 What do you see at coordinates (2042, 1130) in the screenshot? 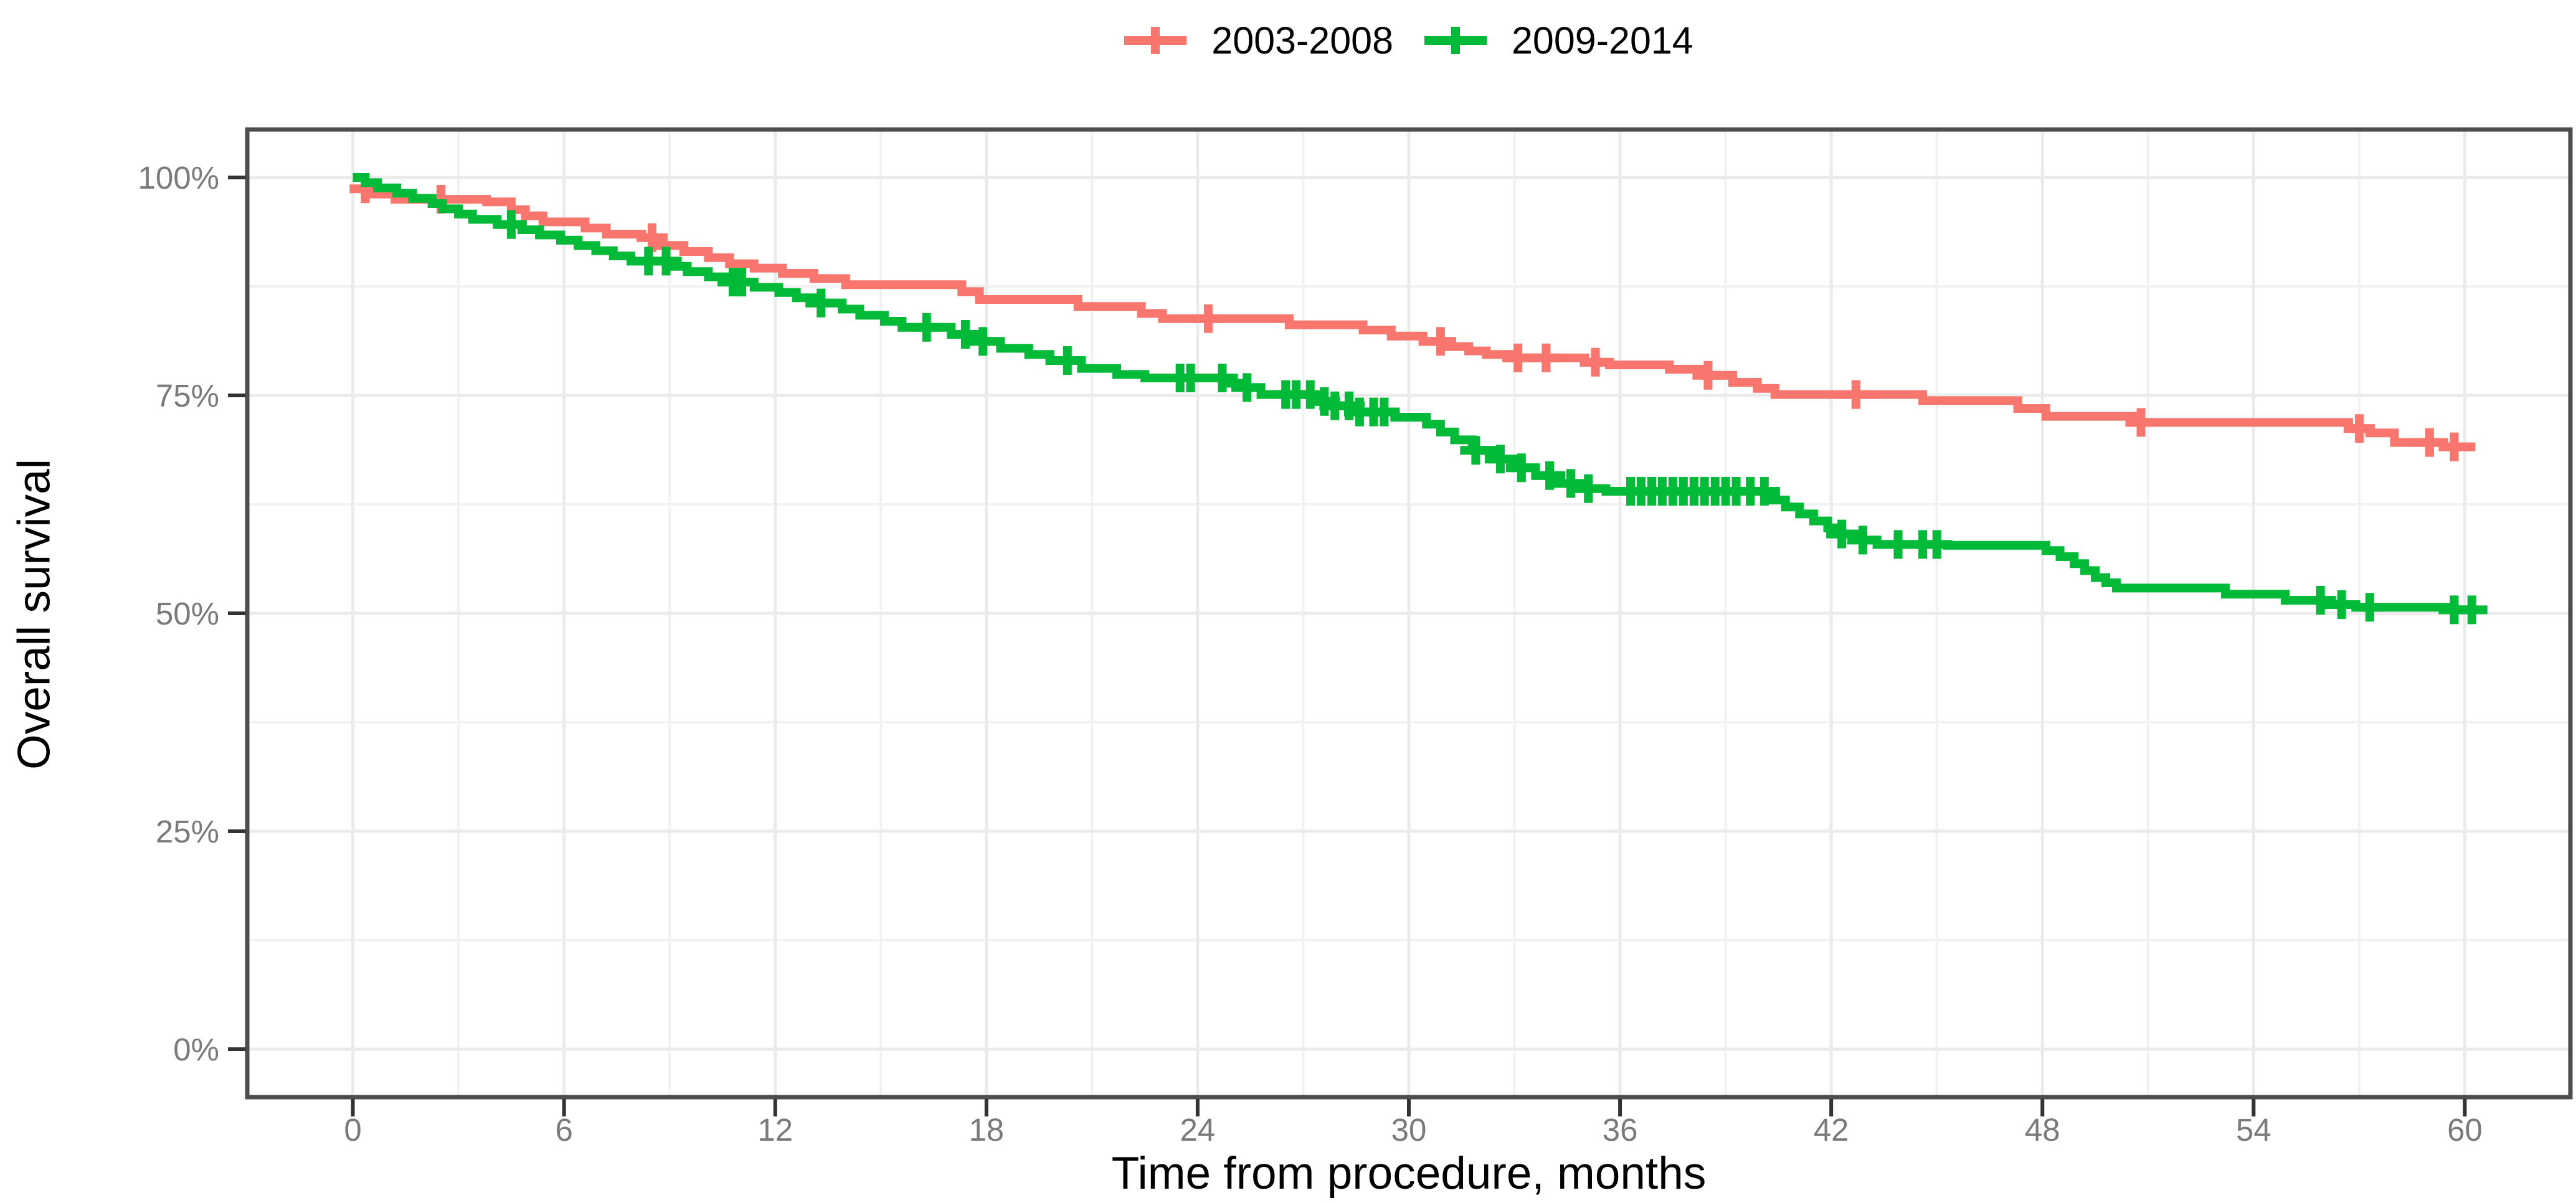
I see `x-tick-label: 48` at bounding box center [2042, 1130].